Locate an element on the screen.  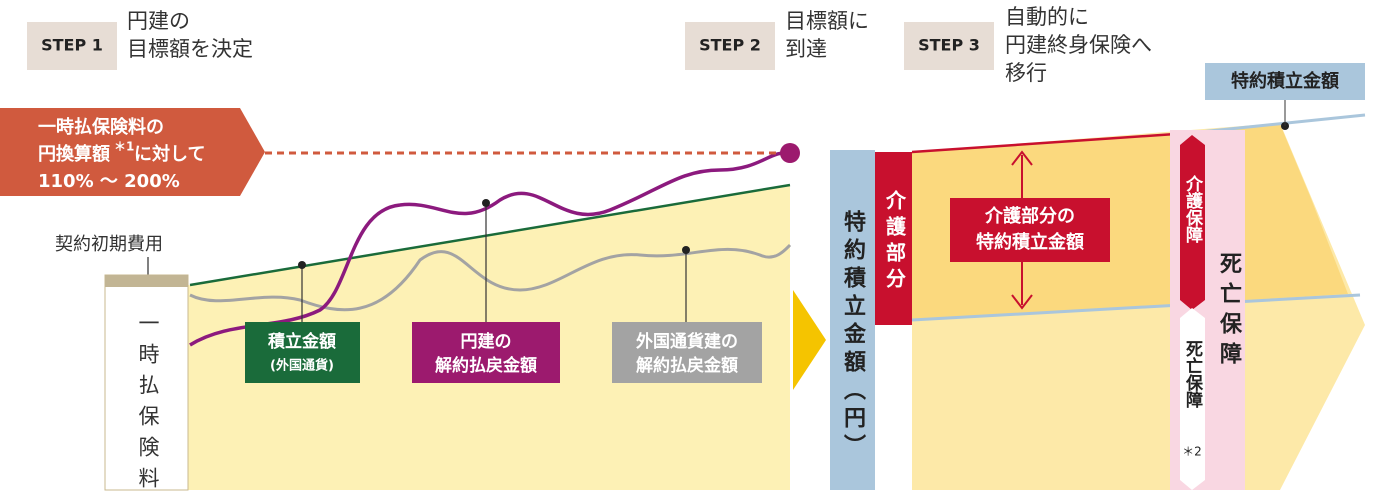
care-boundary is located at coordinates (1136, 307).